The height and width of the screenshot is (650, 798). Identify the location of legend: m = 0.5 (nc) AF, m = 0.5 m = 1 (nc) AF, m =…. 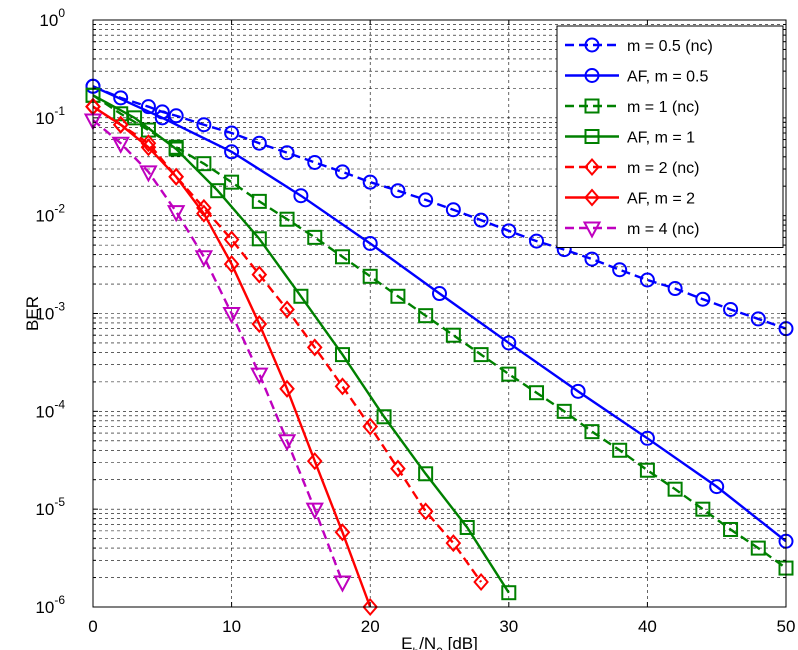
(670, 137).